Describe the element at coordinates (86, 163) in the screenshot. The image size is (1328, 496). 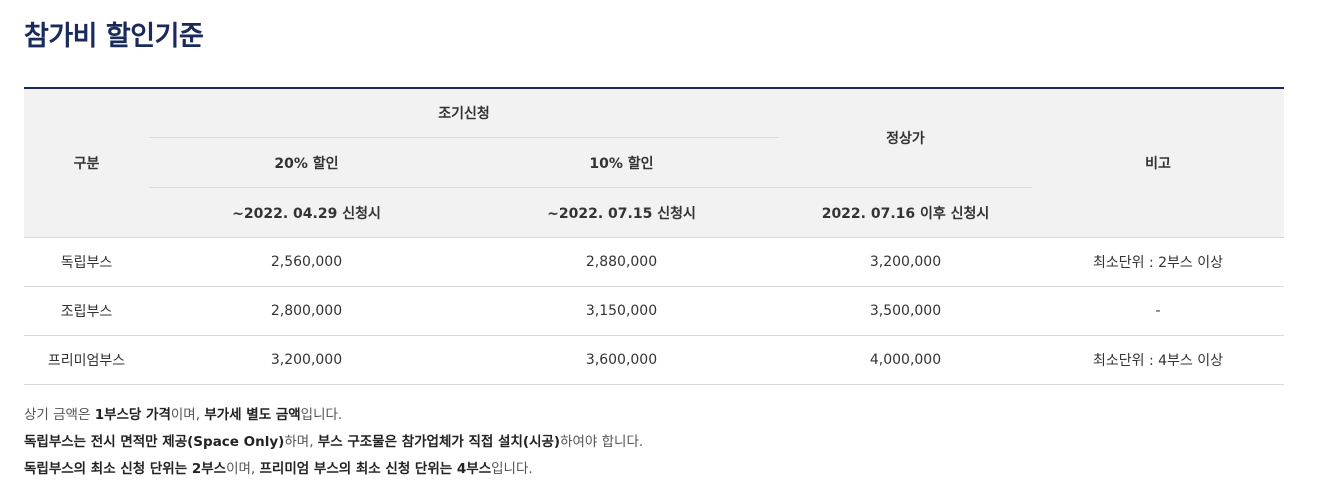
I see `header-category: 구분` at that location.